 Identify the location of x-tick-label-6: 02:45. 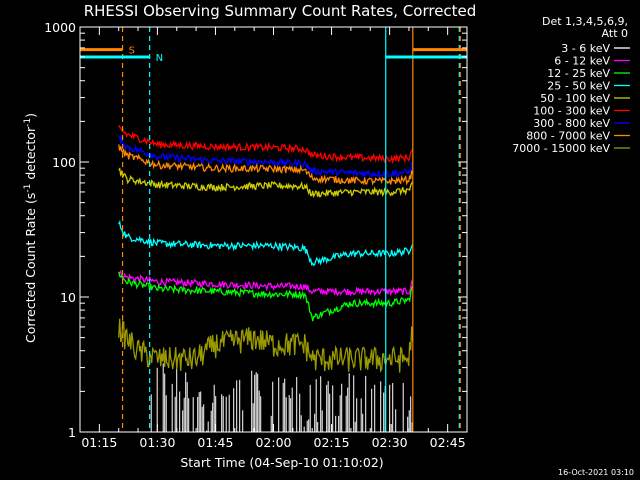
(448, 442).